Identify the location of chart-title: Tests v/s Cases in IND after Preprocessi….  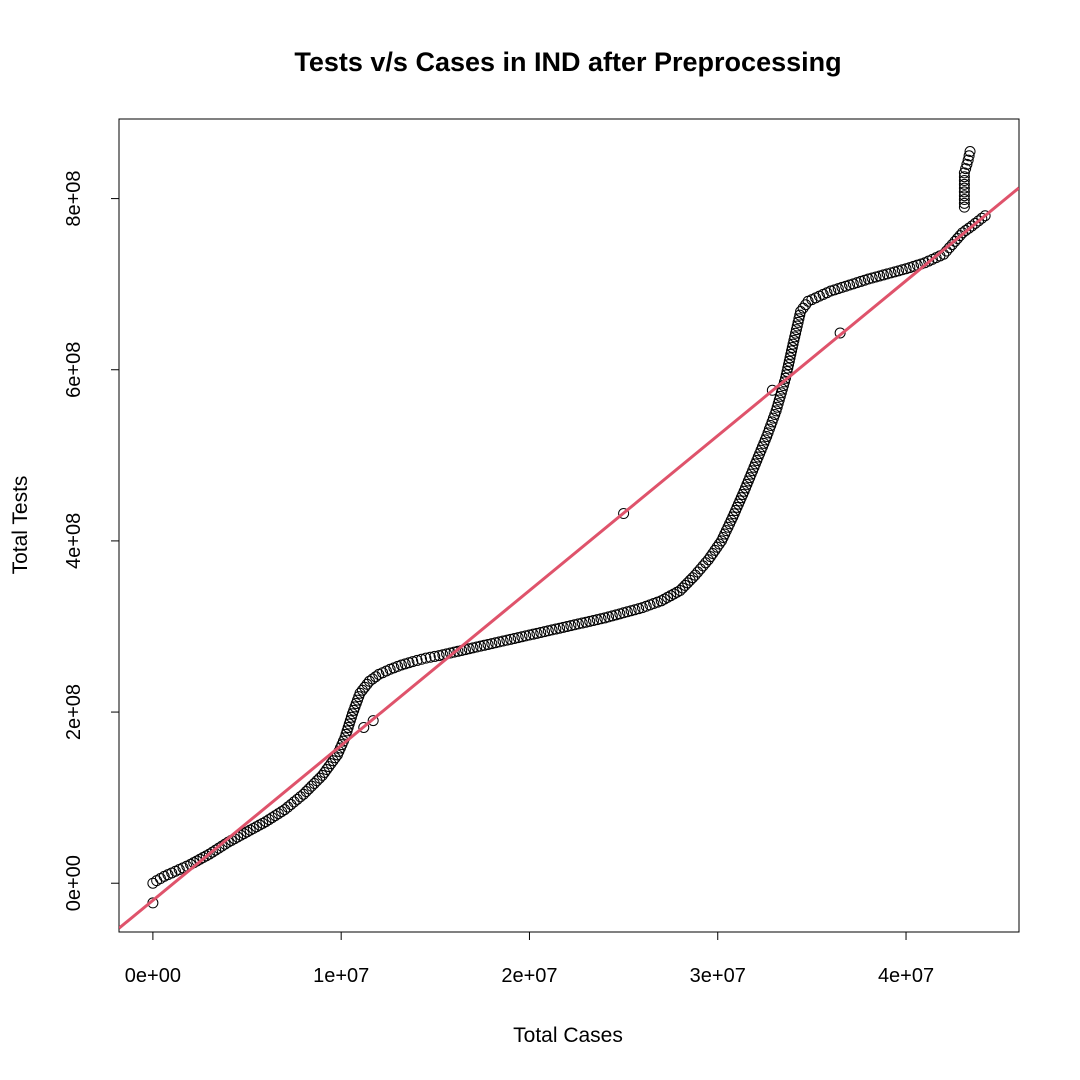
(567, 62).